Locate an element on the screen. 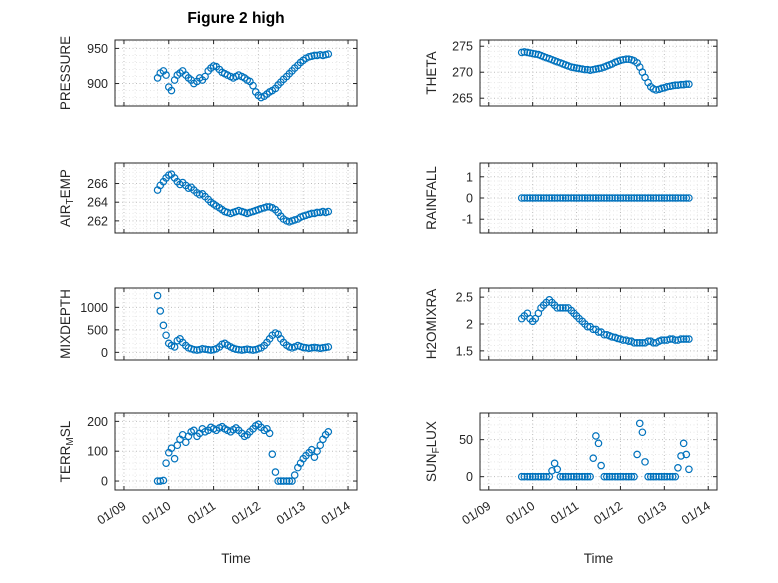 The width and height of the screenshot is (778, 583). subplot-mixdepth: 0 500 1000 MIXDEPTH is located at coordinates (208, 324).